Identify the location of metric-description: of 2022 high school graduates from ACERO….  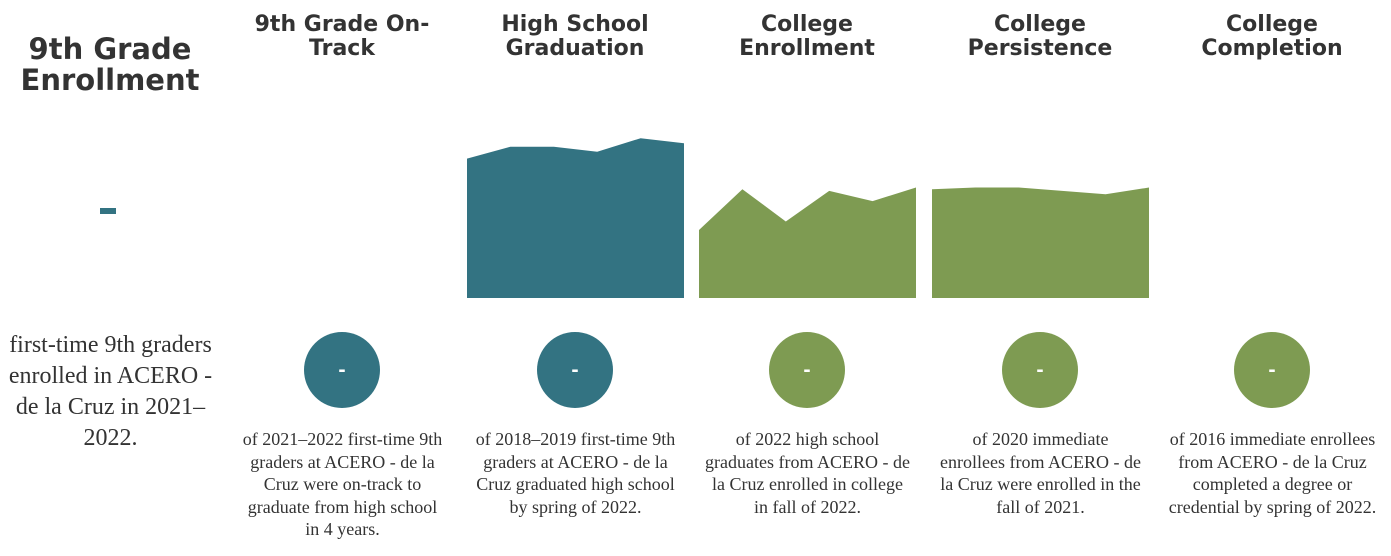
(807, 473).